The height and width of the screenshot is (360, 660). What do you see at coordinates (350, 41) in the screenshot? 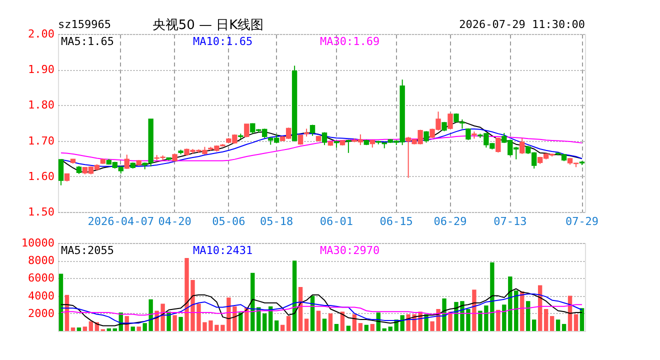
I see `text: MA30:1.69` at bounding box center [350, 41].